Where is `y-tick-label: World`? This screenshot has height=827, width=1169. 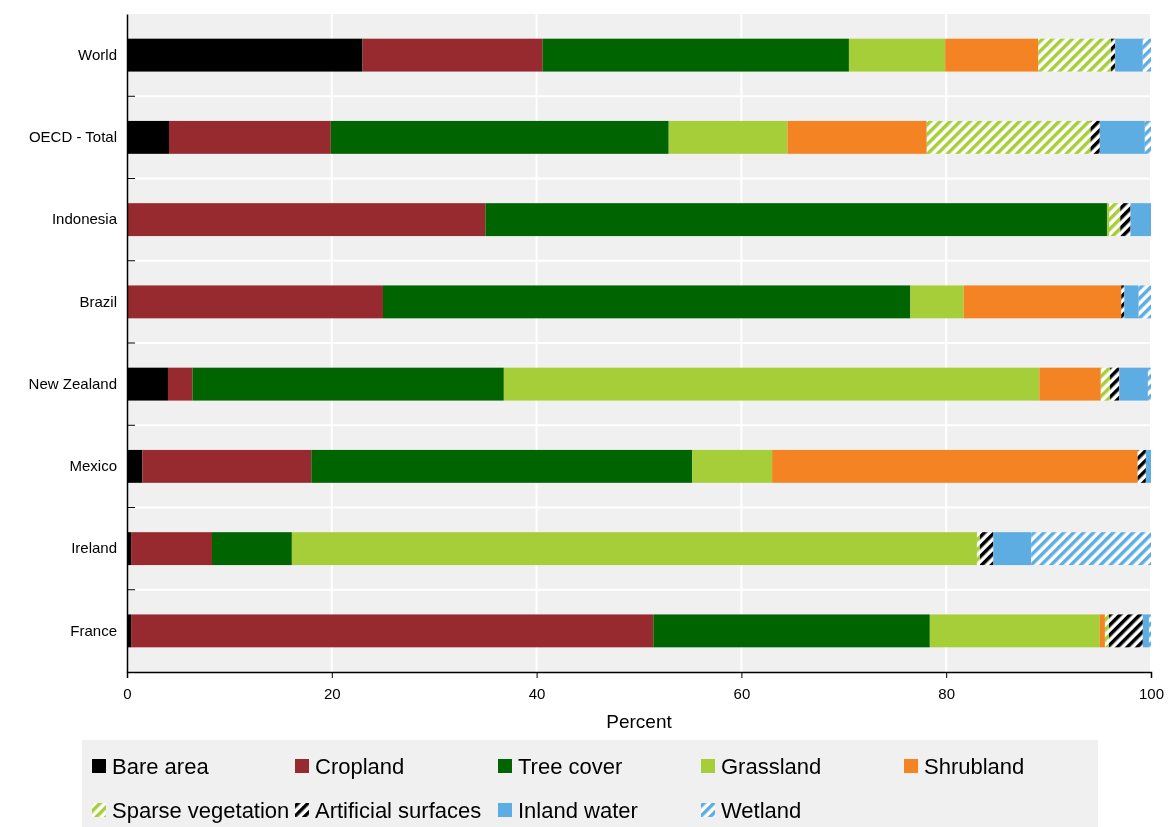
y-tick-label: World is located at coordinates (97, 54).